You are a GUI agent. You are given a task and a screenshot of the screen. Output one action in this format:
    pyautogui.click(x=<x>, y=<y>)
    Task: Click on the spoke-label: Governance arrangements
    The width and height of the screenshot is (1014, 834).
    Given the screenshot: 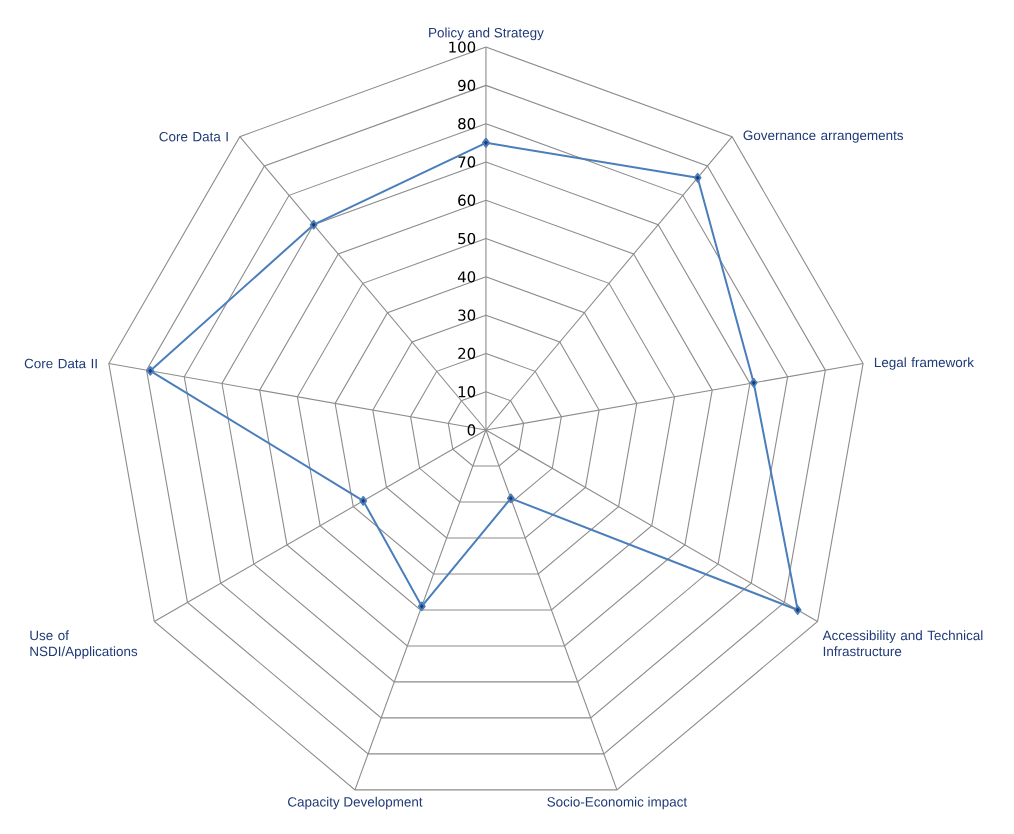 What is the action you would take?
    pyautogui.click(x=823, y=136)
    